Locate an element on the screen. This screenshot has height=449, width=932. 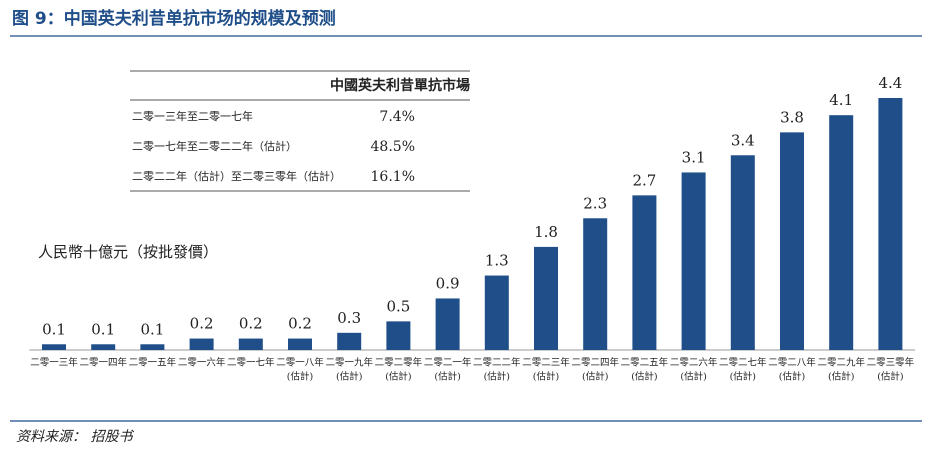
x-tick-label: 二零二七年 is located at coordinates (743, 363).